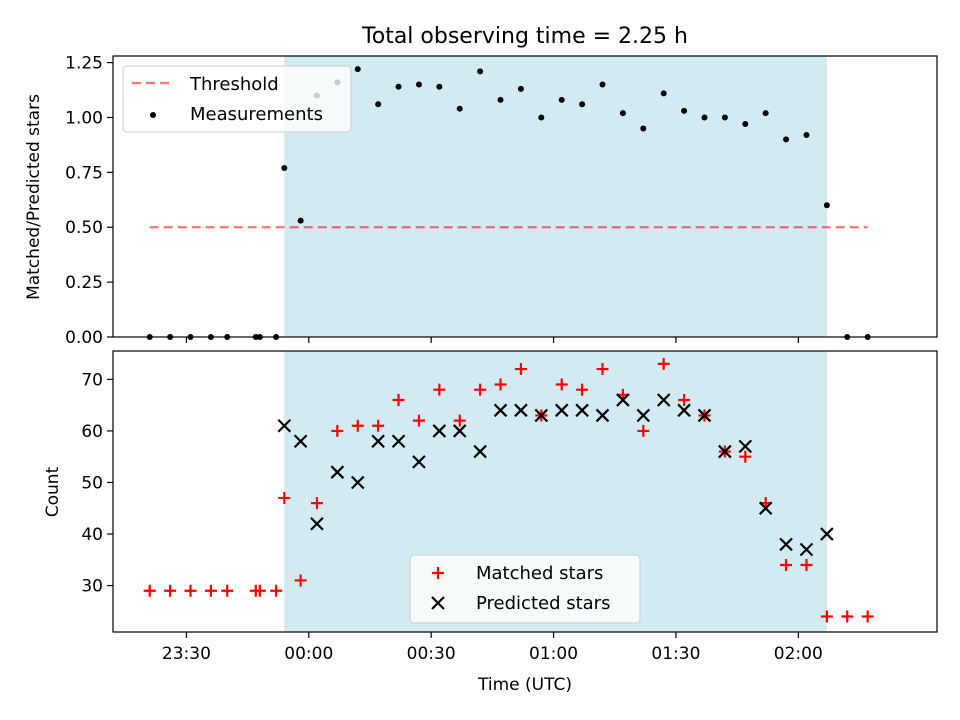 The width and height of the screenshot is (960, 720). I want to click on x-tick-label: 00:00, so click(308, 654).